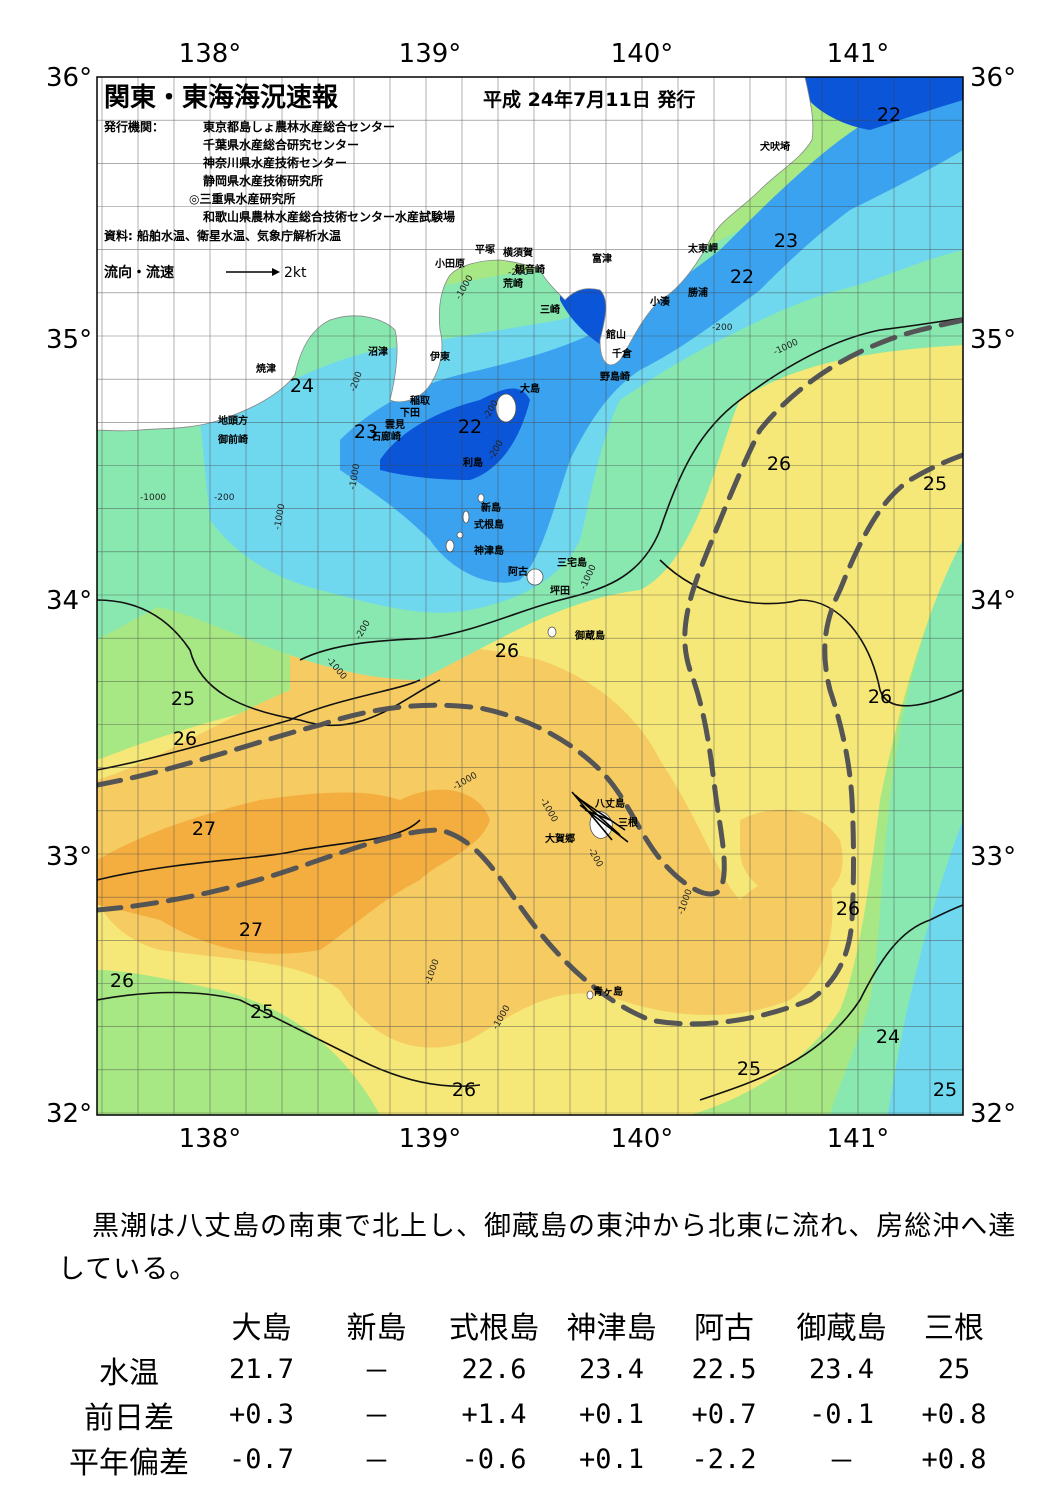 This screenshot has height=1503, width=1064. What do you see at coordinates (529, 1369) in the screenshot?
I see `table-row: 水温 21.7 － 22.6 23.4 22.5 23.4 25` at bounding box center [529, 1369].